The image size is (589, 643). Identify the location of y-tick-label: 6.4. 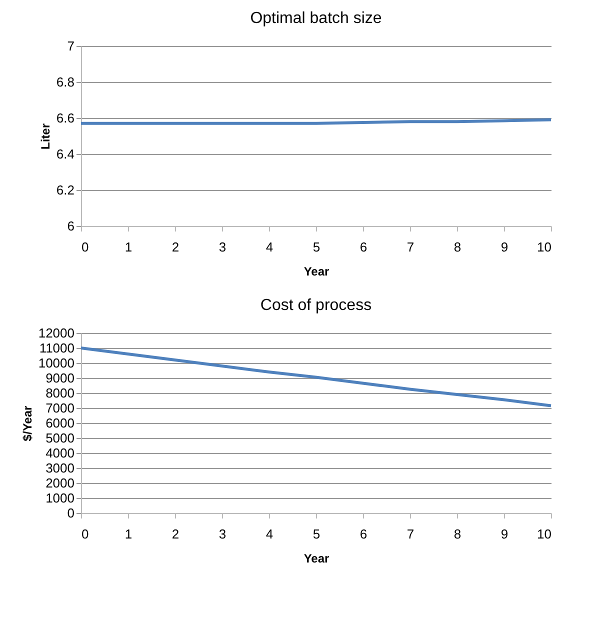
(65, 154).